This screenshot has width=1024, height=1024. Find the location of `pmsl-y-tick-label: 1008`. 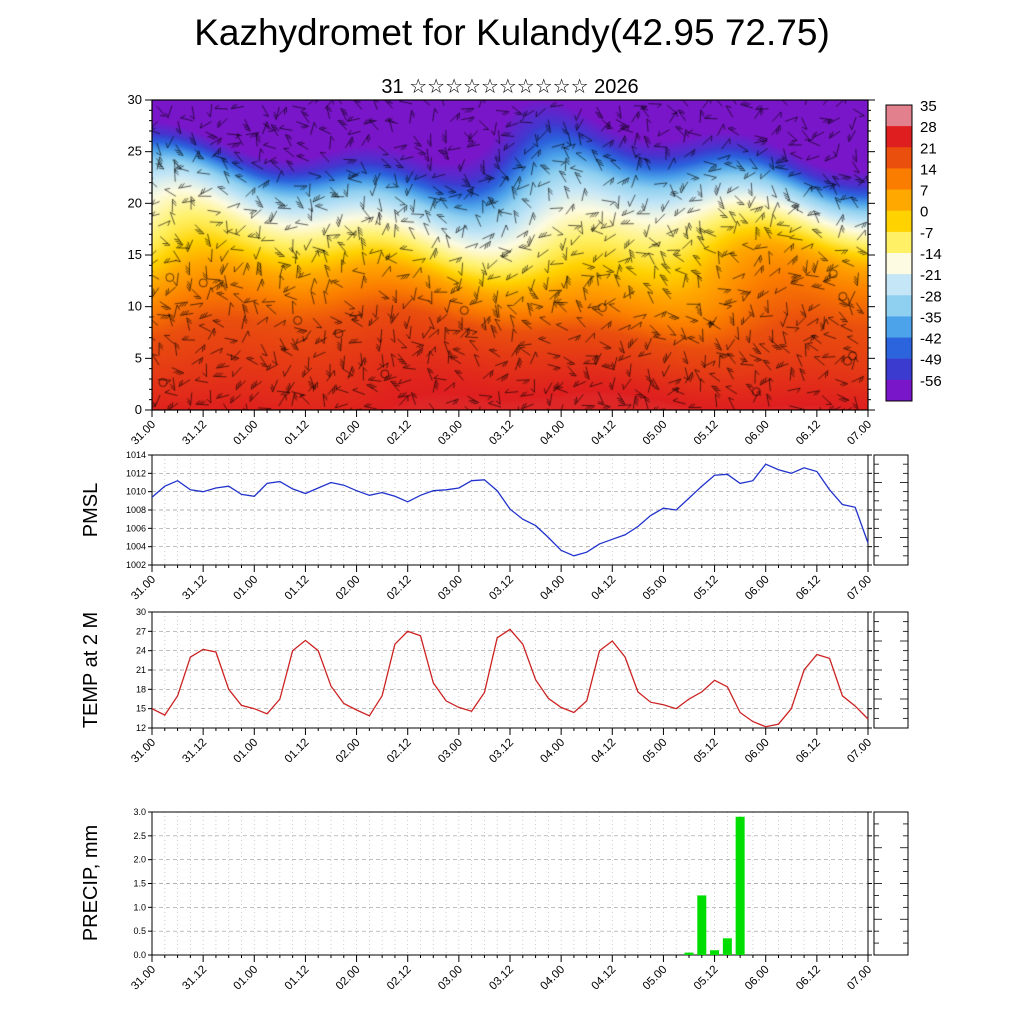

pmsl-y-tick-label: 1008 is located at coordinates (136, 510).